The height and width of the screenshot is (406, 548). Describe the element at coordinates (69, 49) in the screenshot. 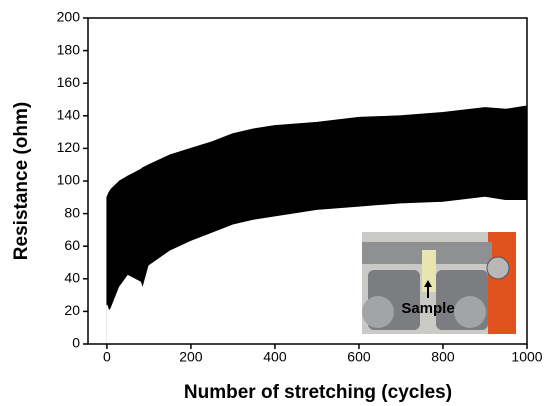

I see `y-tick-label: 180` at that location.